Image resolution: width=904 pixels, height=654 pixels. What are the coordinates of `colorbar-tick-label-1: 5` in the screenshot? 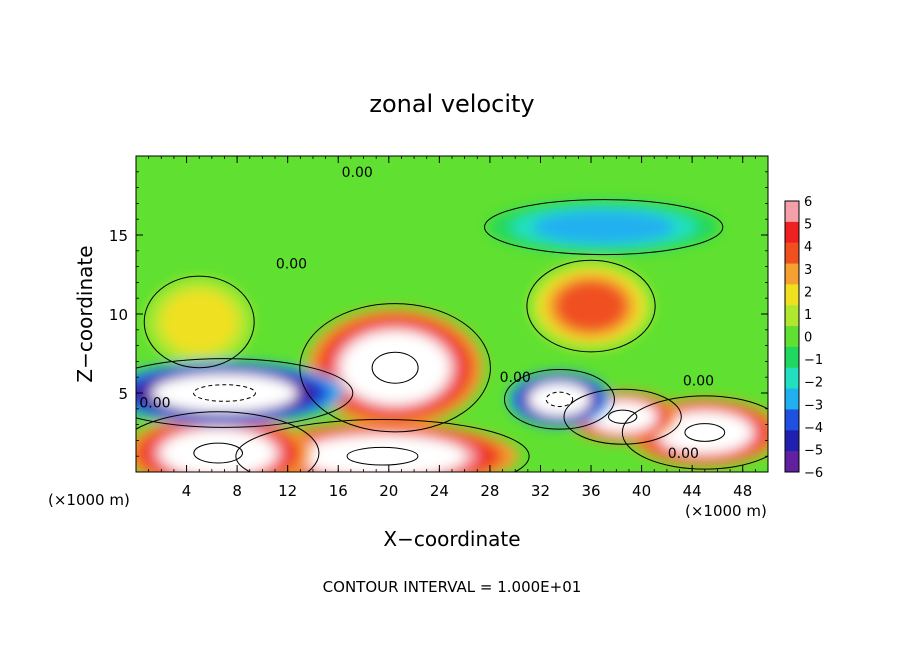 It's located at (808, 225).